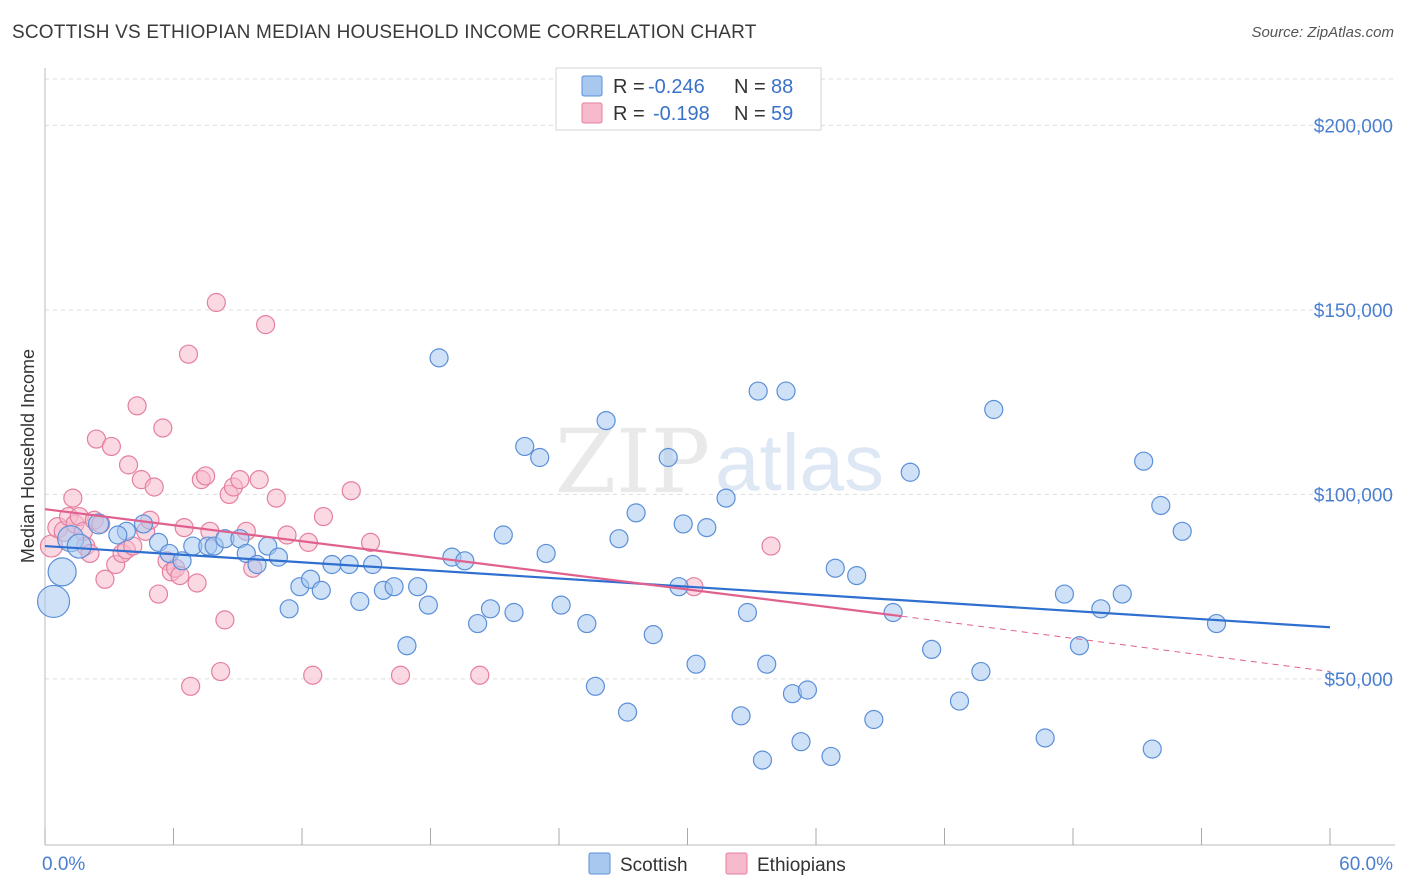  I want to click on bottom-legend-label-scottish: Scottish, so click(654, 865).